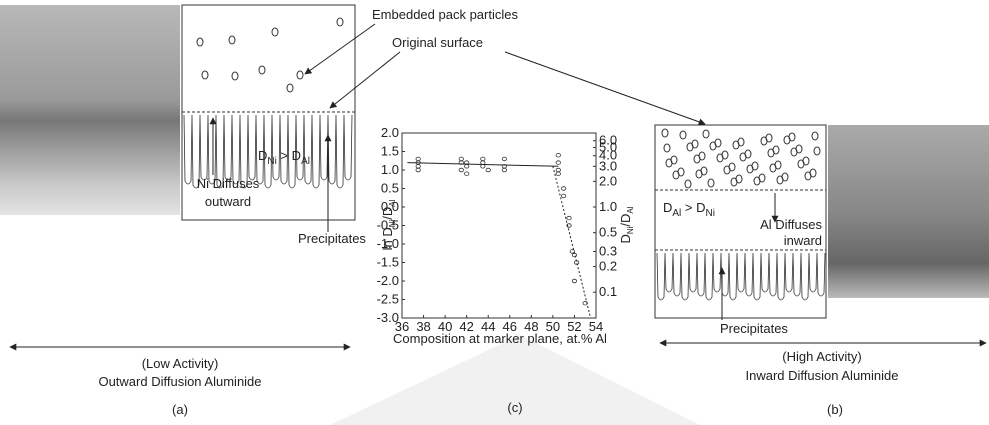  I want to click on x-tick-label: 38, so click(423, 326).